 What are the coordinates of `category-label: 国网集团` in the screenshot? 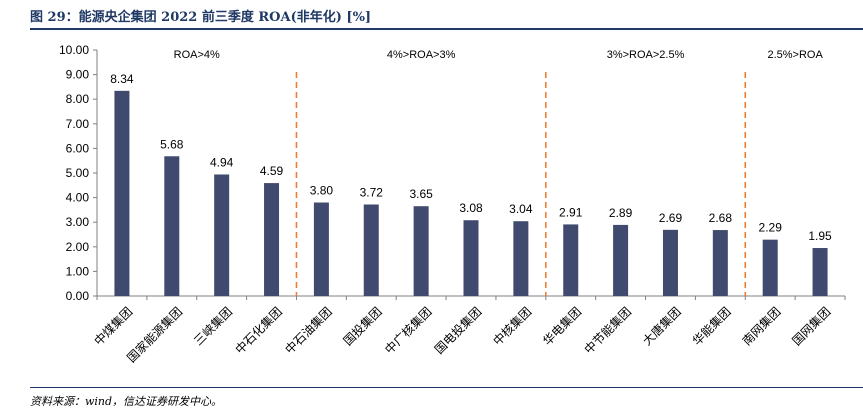 It's located at (811, 326).